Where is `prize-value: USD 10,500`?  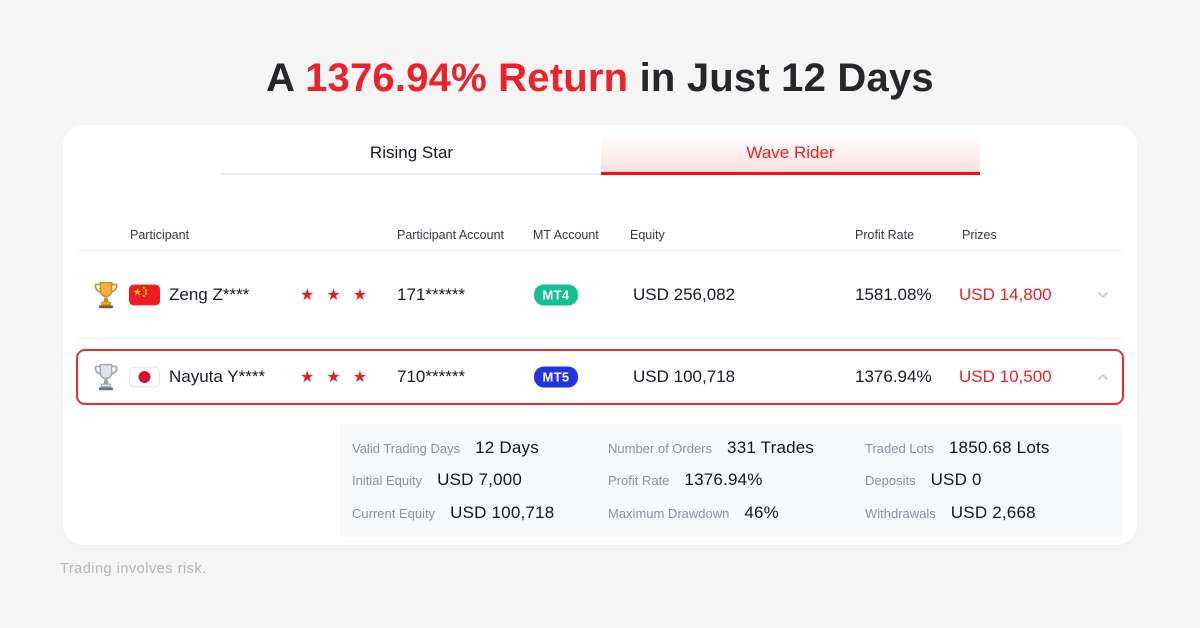
prize-value: USD 10,500 is located at coordinates (1005, 376).